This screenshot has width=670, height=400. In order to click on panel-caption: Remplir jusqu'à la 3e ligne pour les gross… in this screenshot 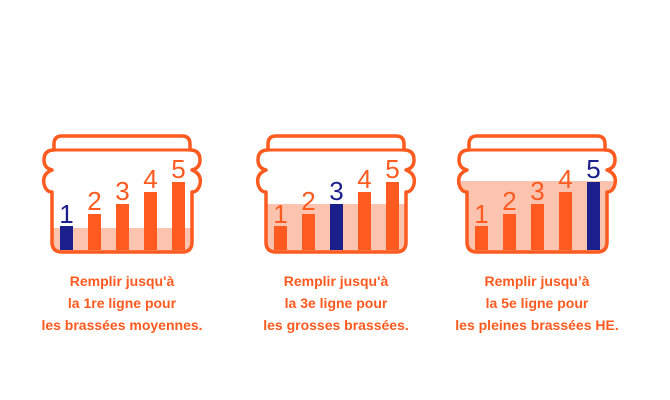, I will do `click(336, 303)`.